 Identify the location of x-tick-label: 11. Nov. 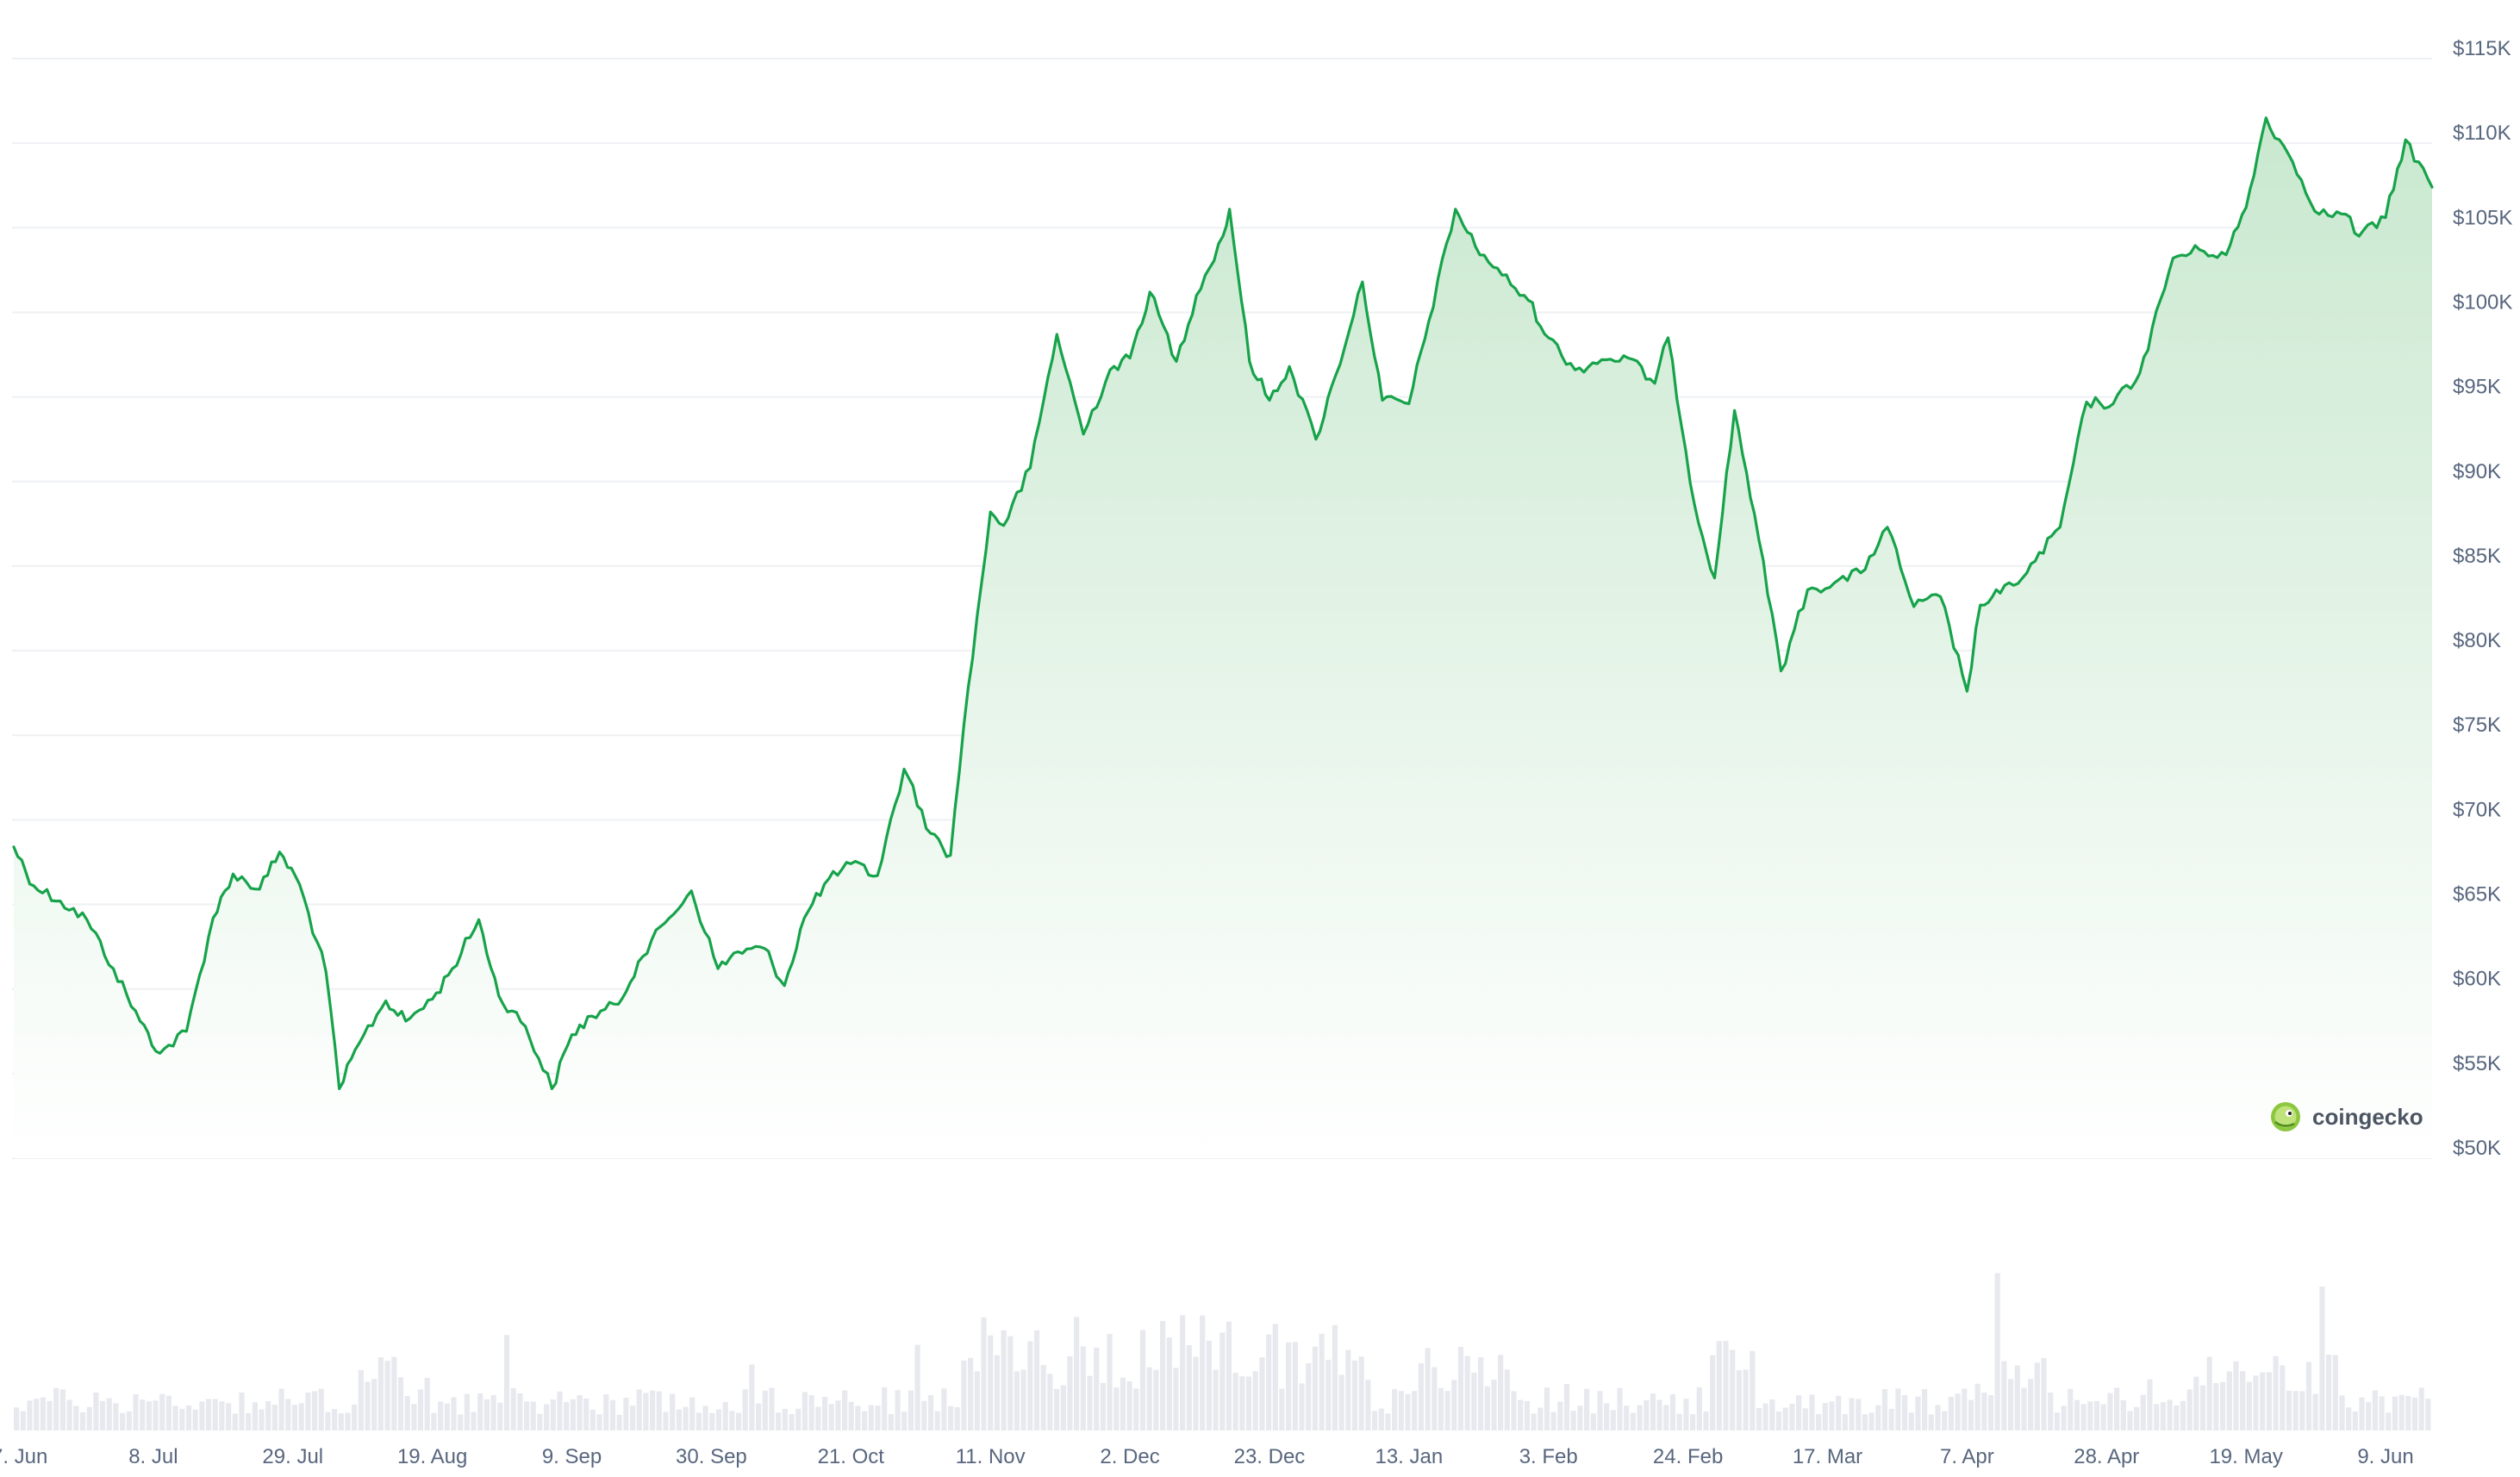
(991, 1457).